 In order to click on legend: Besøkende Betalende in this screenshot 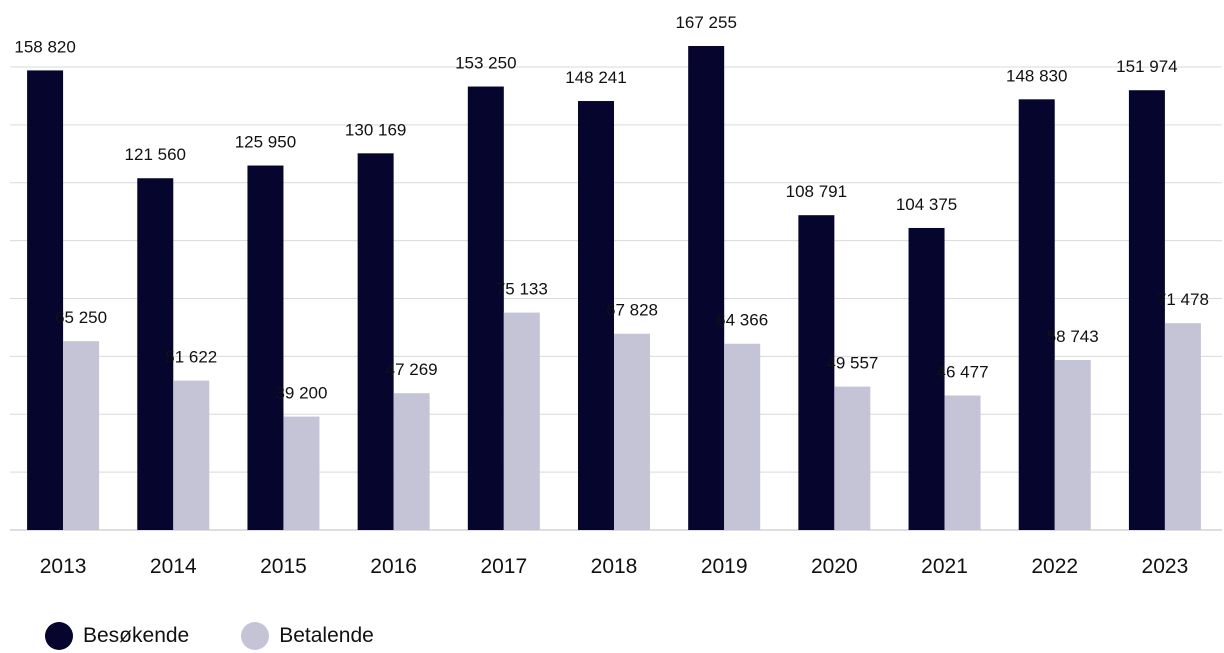, I will do `click(235, 636)`.